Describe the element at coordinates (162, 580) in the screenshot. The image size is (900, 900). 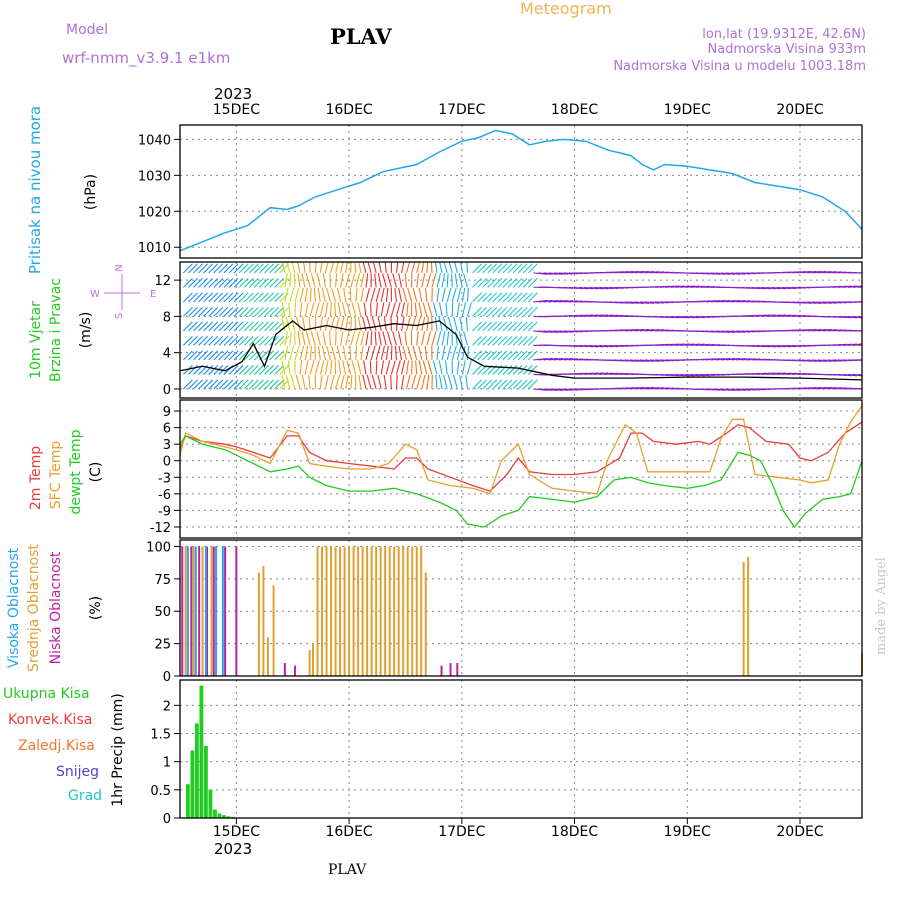
I see `cloud-ytick-label: 75` at that location.